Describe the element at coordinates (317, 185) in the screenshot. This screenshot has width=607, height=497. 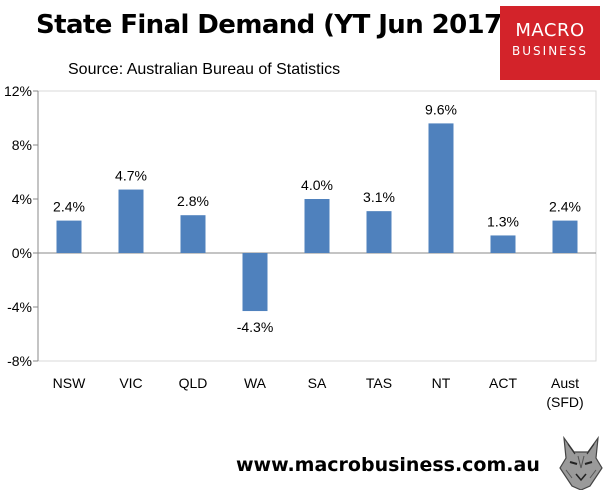
I see `data-label: 4.0%` at that location.